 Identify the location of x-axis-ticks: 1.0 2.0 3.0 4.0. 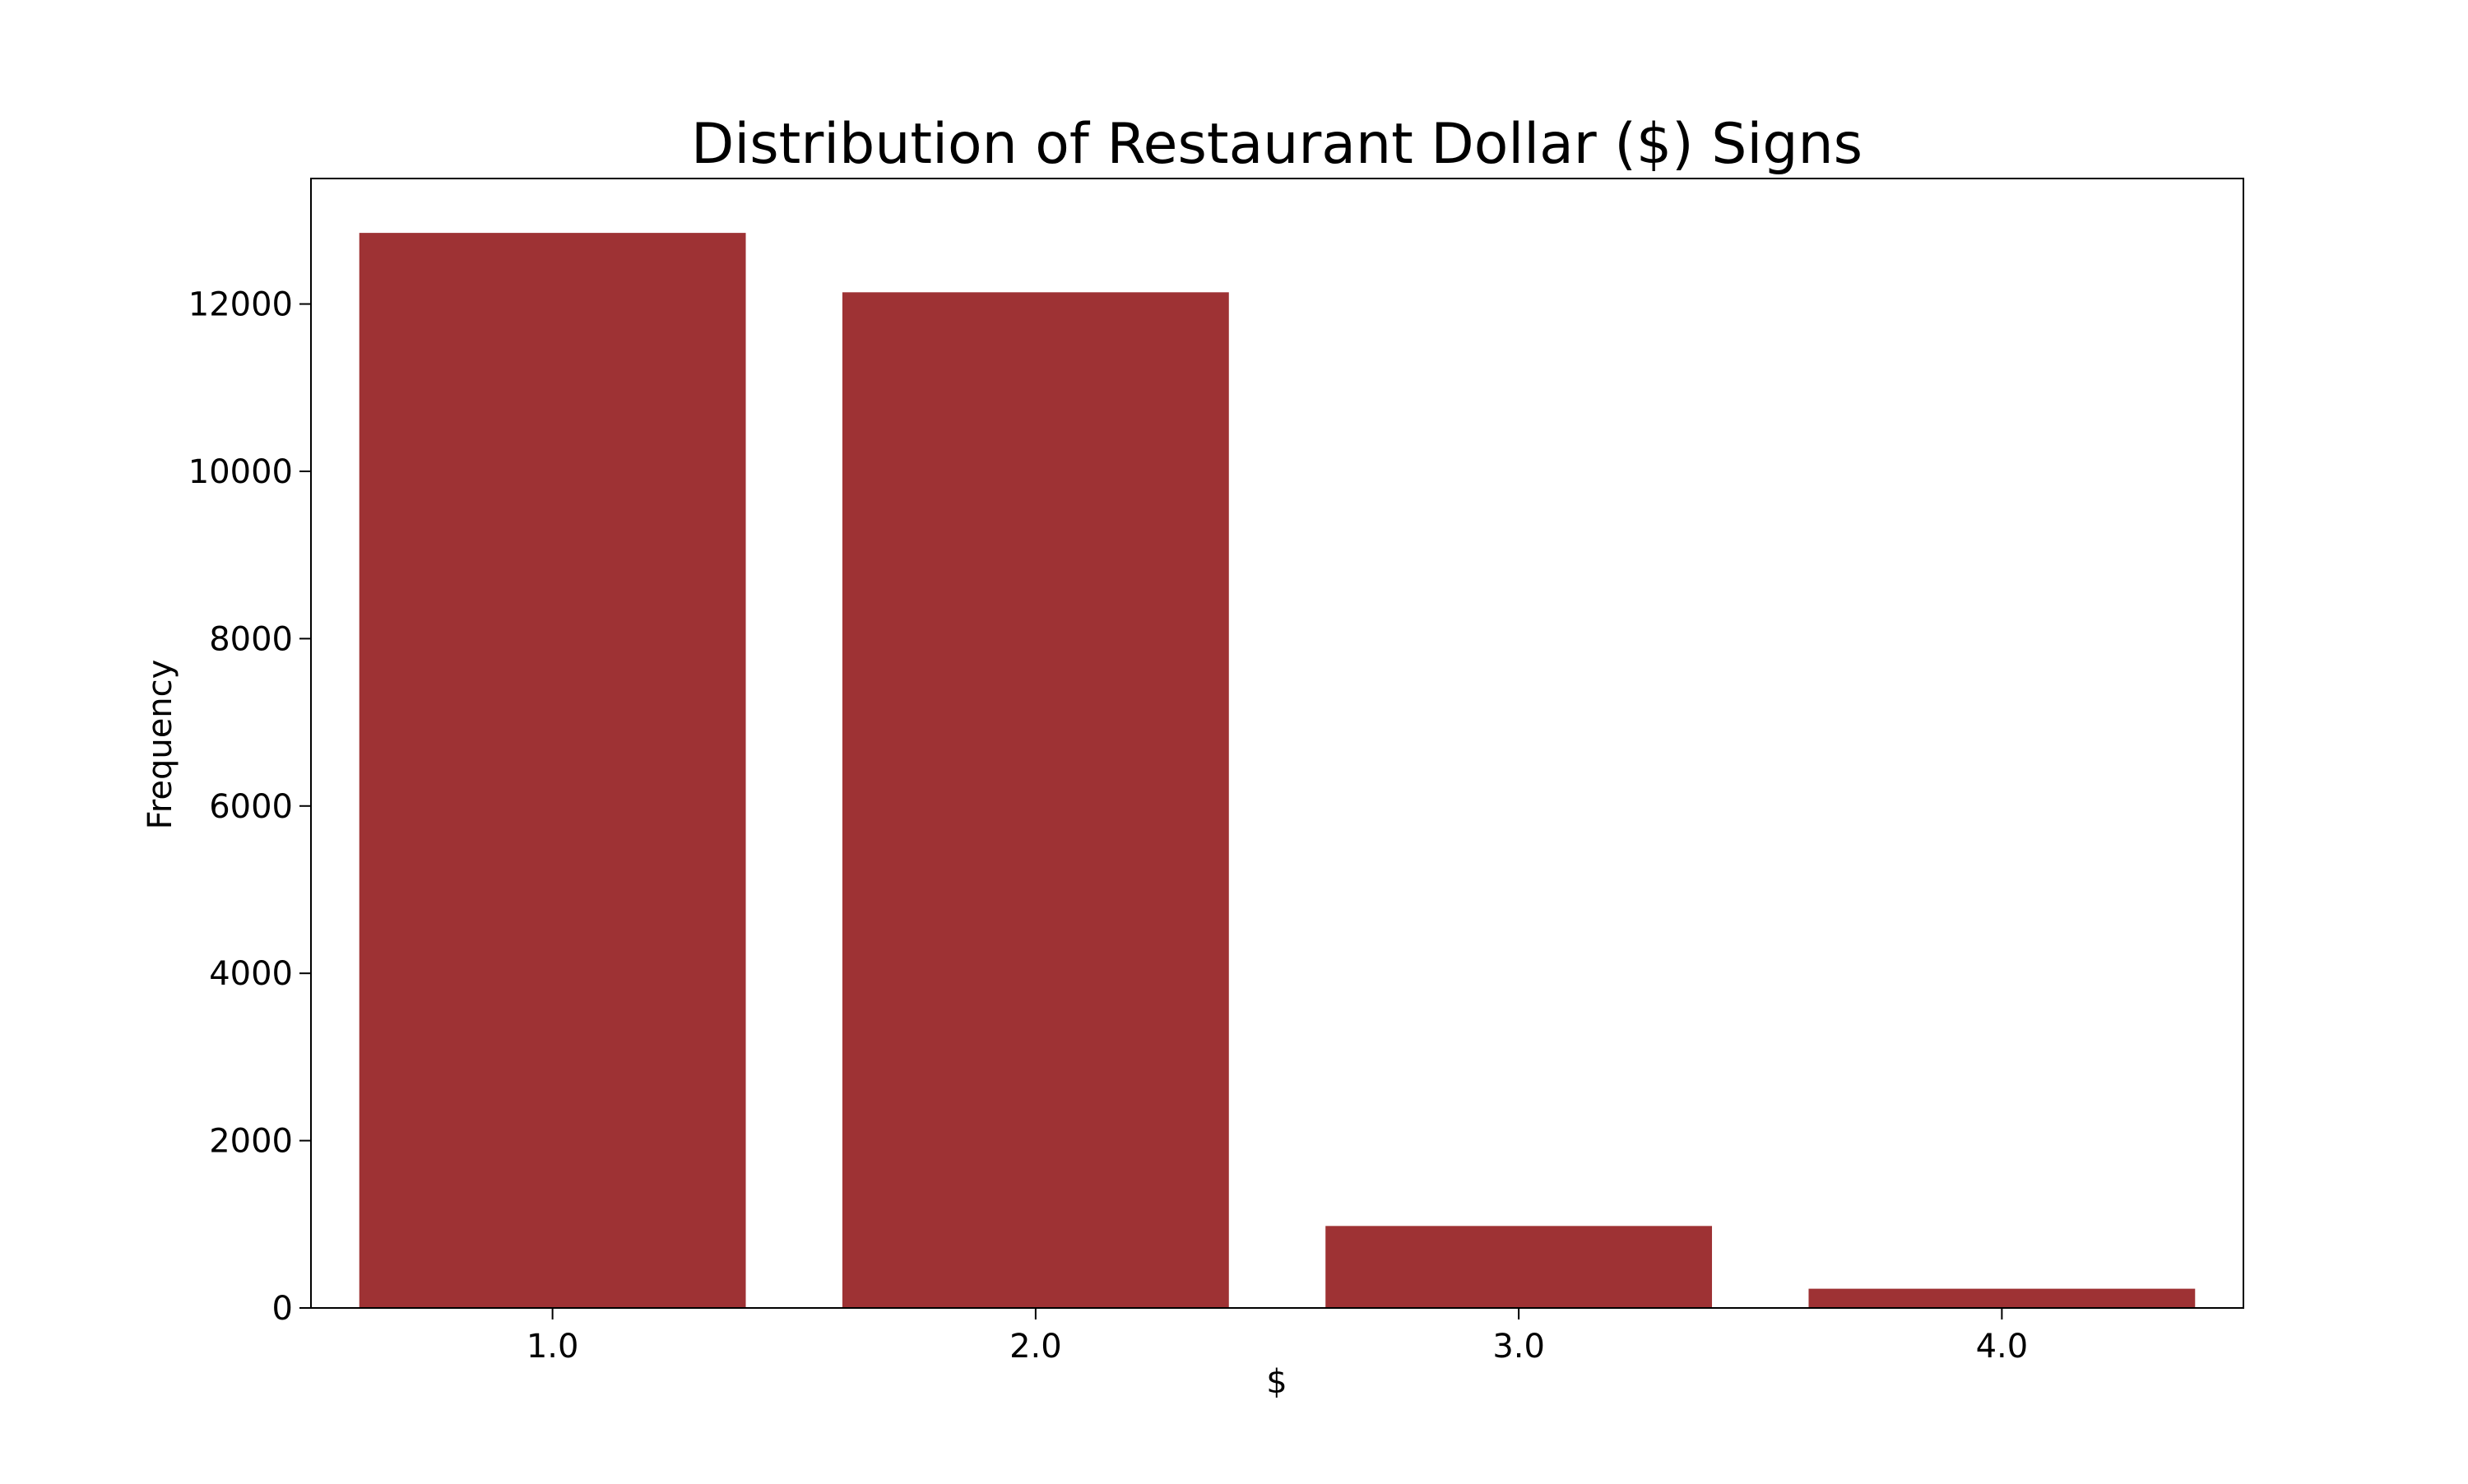
(1277, 1337).